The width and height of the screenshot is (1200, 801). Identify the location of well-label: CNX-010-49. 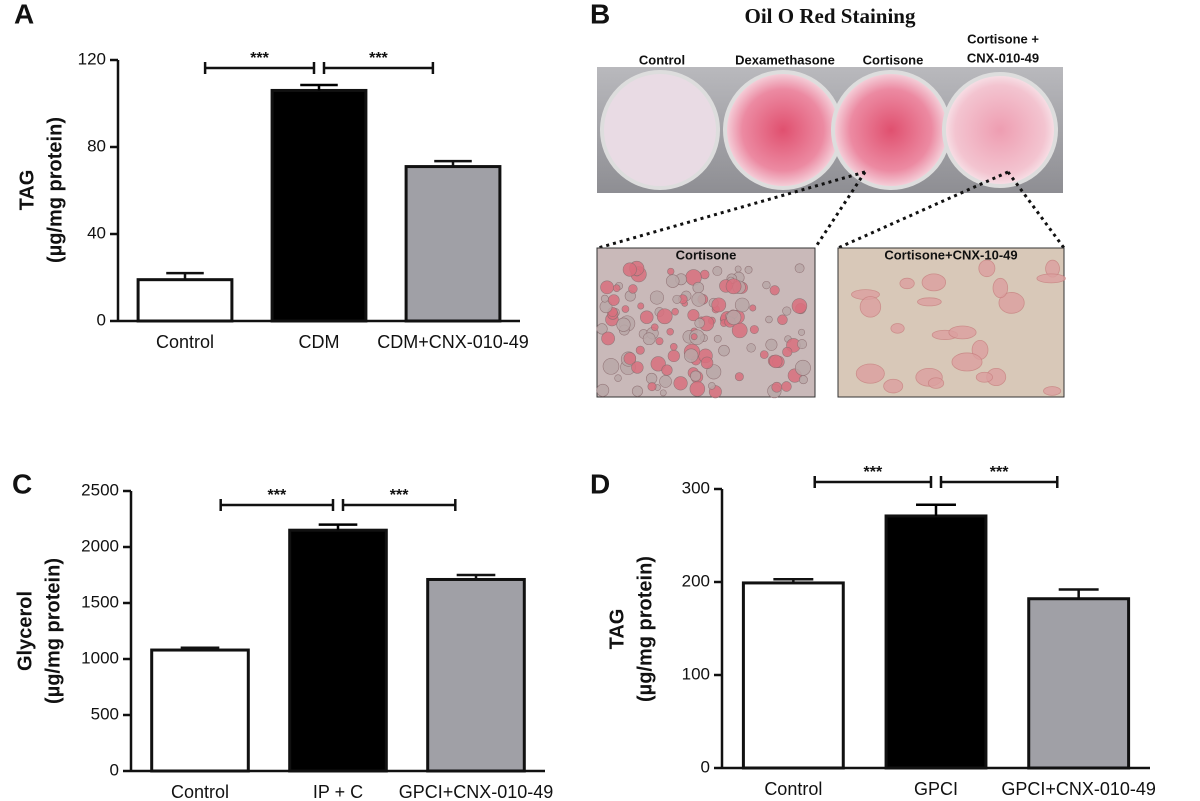
(1003, 57).